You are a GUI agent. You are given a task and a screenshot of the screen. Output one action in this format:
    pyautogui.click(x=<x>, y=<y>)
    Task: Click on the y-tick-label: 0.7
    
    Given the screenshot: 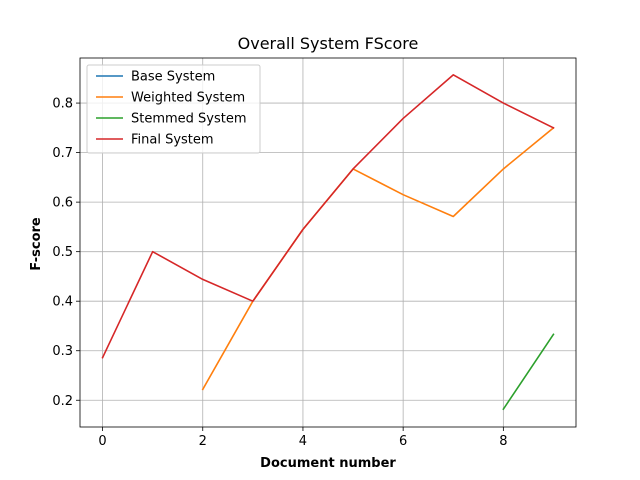 What is the action you would take?
    pyautogui.click(x=62, y=153)
    